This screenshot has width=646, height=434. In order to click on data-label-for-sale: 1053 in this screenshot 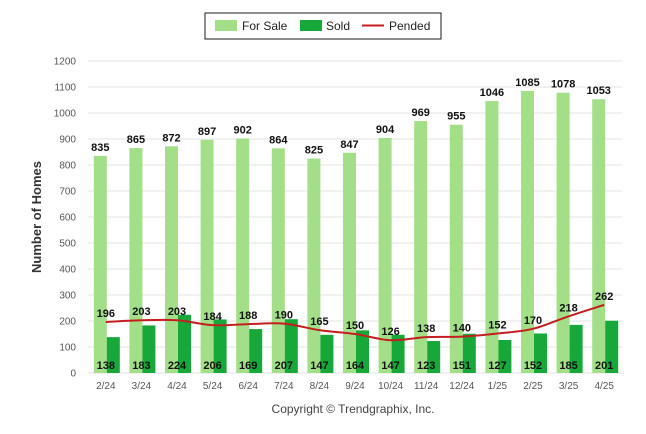, I will do `click(598, 91)`.